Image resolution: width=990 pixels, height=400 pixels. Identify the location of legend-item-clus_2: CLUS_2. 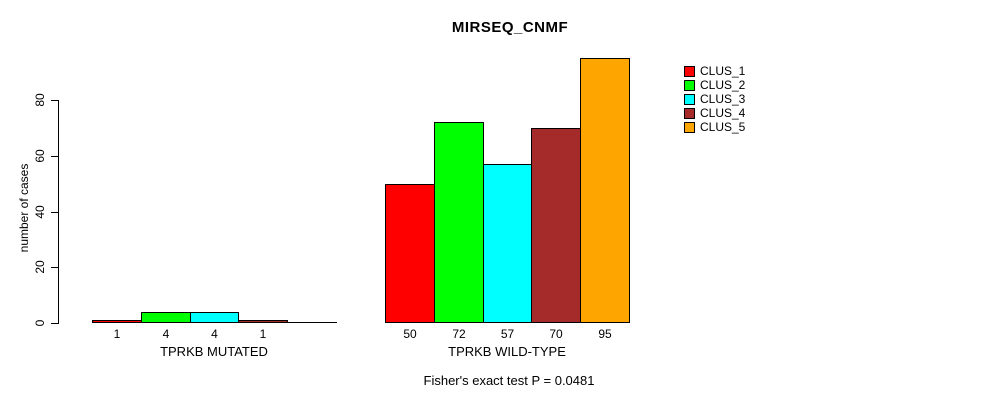
(714, 85).